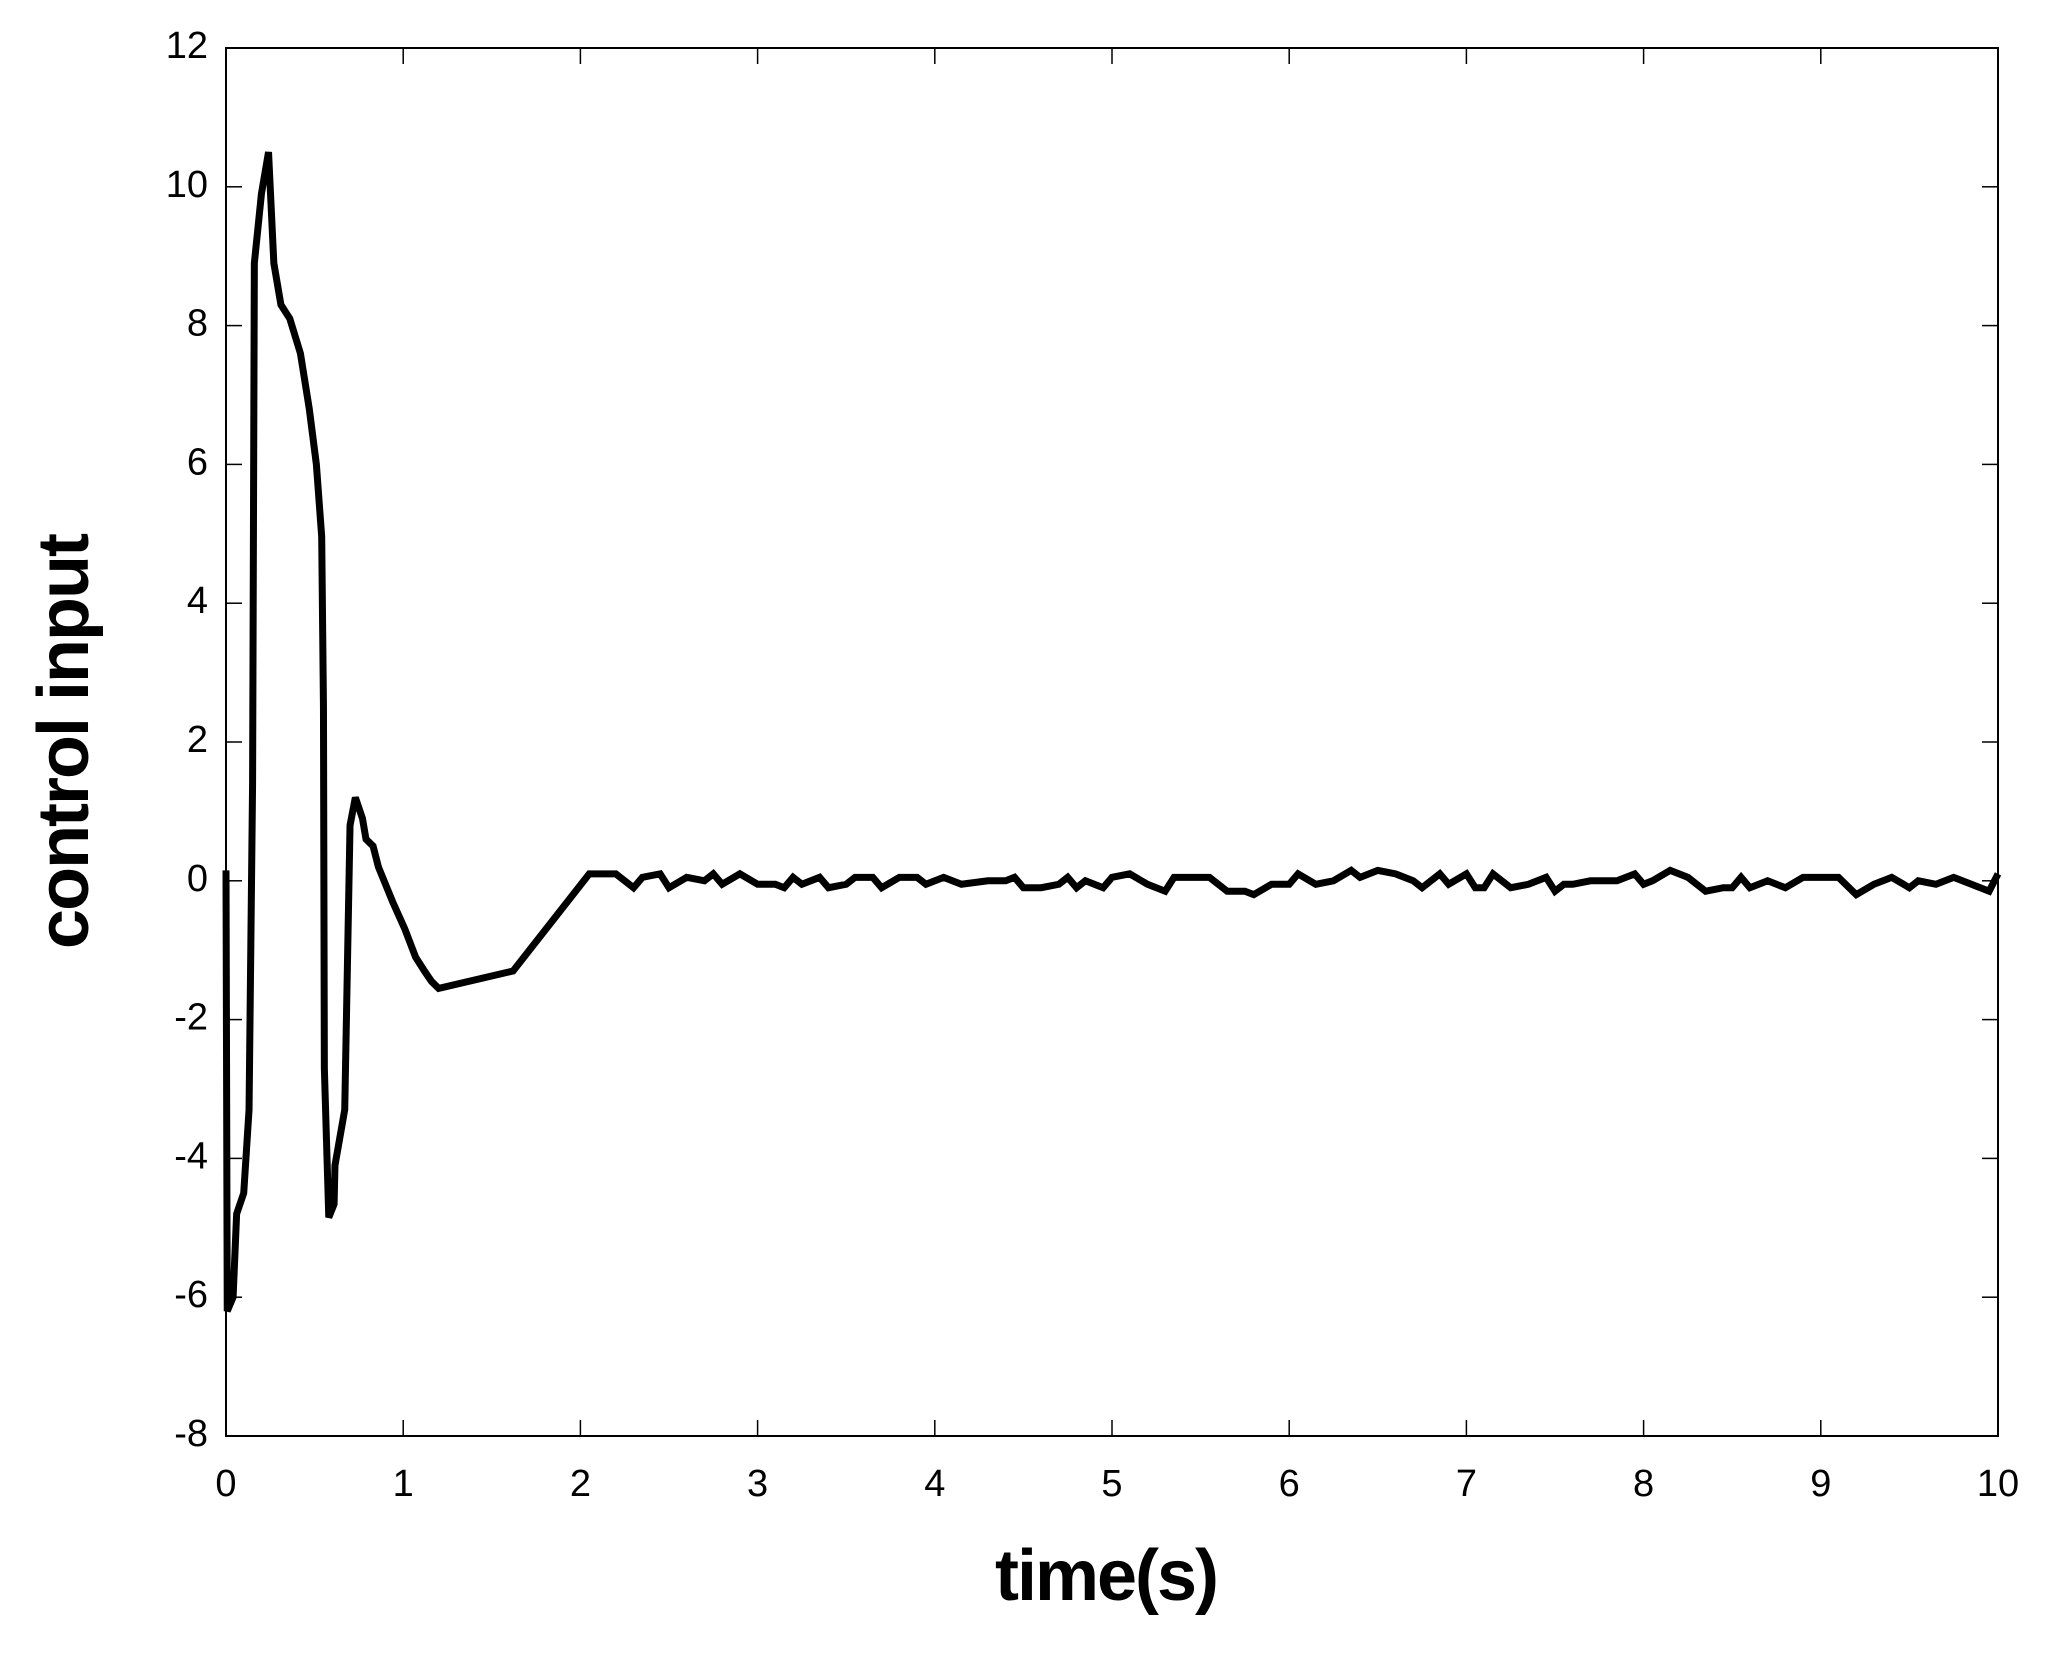 The image size is (2053, 1653). What do you see at coordinates (191, 1018) in the screenshot?
I see `y-tick-label: -2` at bounding box center [191, 1018].